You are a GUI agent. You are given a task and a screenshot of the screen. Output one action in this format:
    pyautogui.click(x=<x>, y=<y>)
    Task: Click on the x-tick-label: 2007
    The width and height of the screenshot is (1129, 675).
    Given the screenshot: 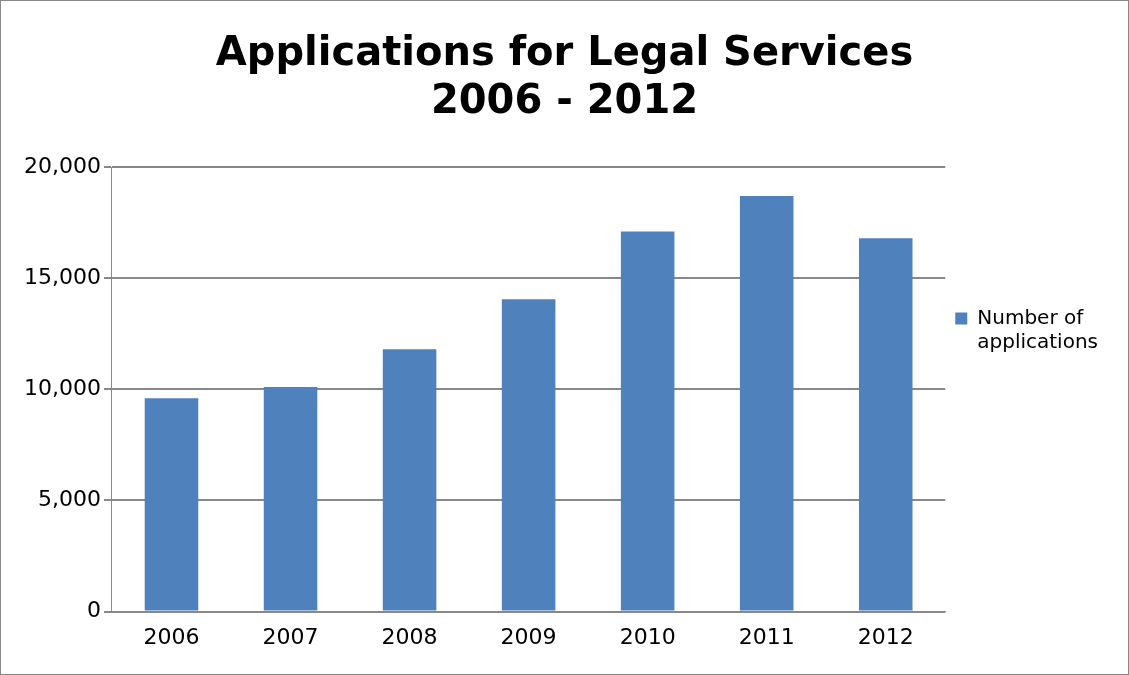 What is the action you would take?
    pyautogui.click(x=290, y=636)
    